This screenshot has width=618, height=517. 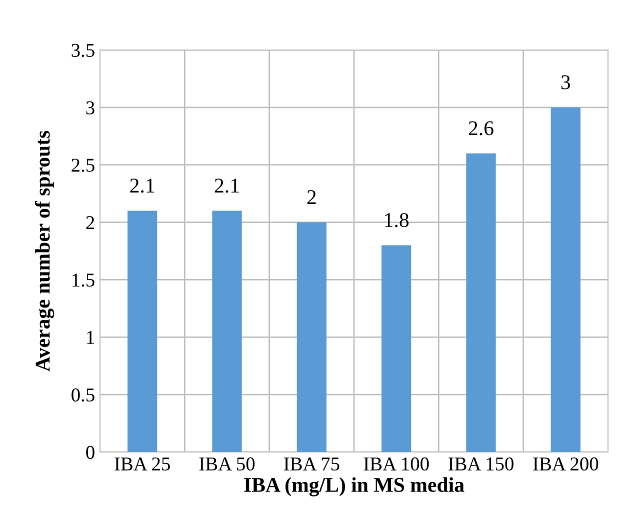 What do you see at coordinates (90, 452) in the screenshot?
I see `y-tick-label: 0` at bounding box center [90, 452].